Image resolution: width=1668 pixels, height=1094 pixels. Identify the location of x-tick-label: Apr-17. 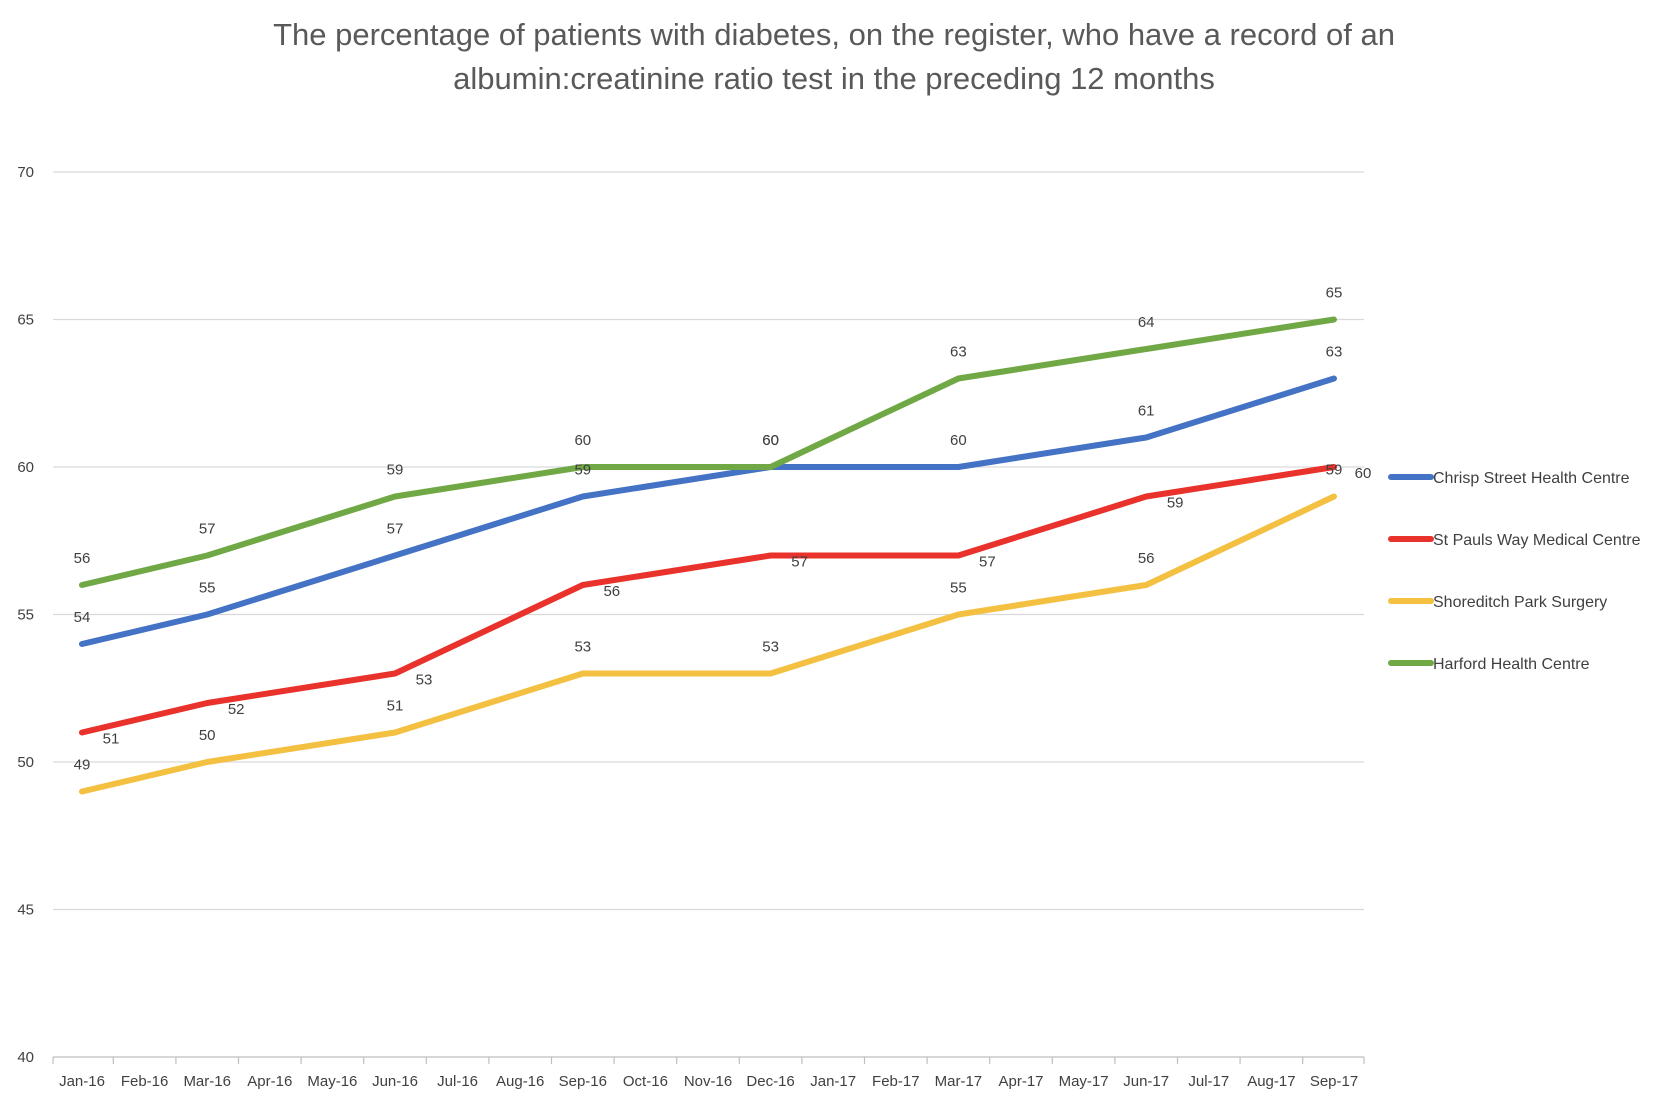
(1020, 1081).